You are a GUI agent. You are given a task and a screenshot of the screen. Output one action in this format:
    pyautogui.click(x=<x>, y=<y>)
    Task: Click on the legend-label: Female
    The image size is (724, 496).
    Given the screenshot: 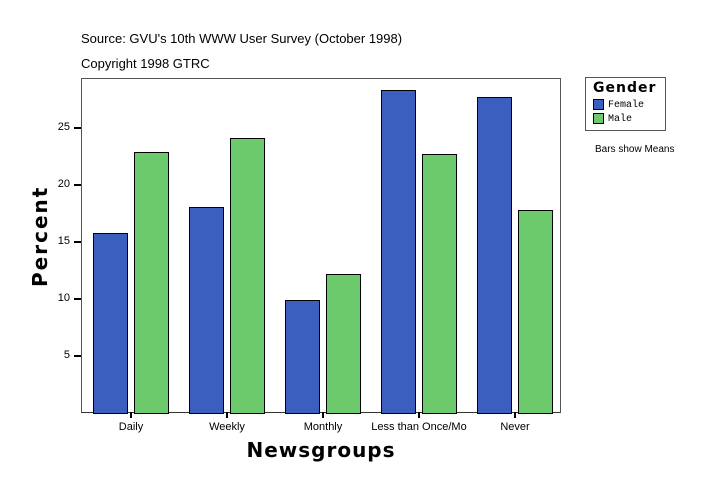 What is the action you would take?
    pyautogui.click(x=626, y=106)
    